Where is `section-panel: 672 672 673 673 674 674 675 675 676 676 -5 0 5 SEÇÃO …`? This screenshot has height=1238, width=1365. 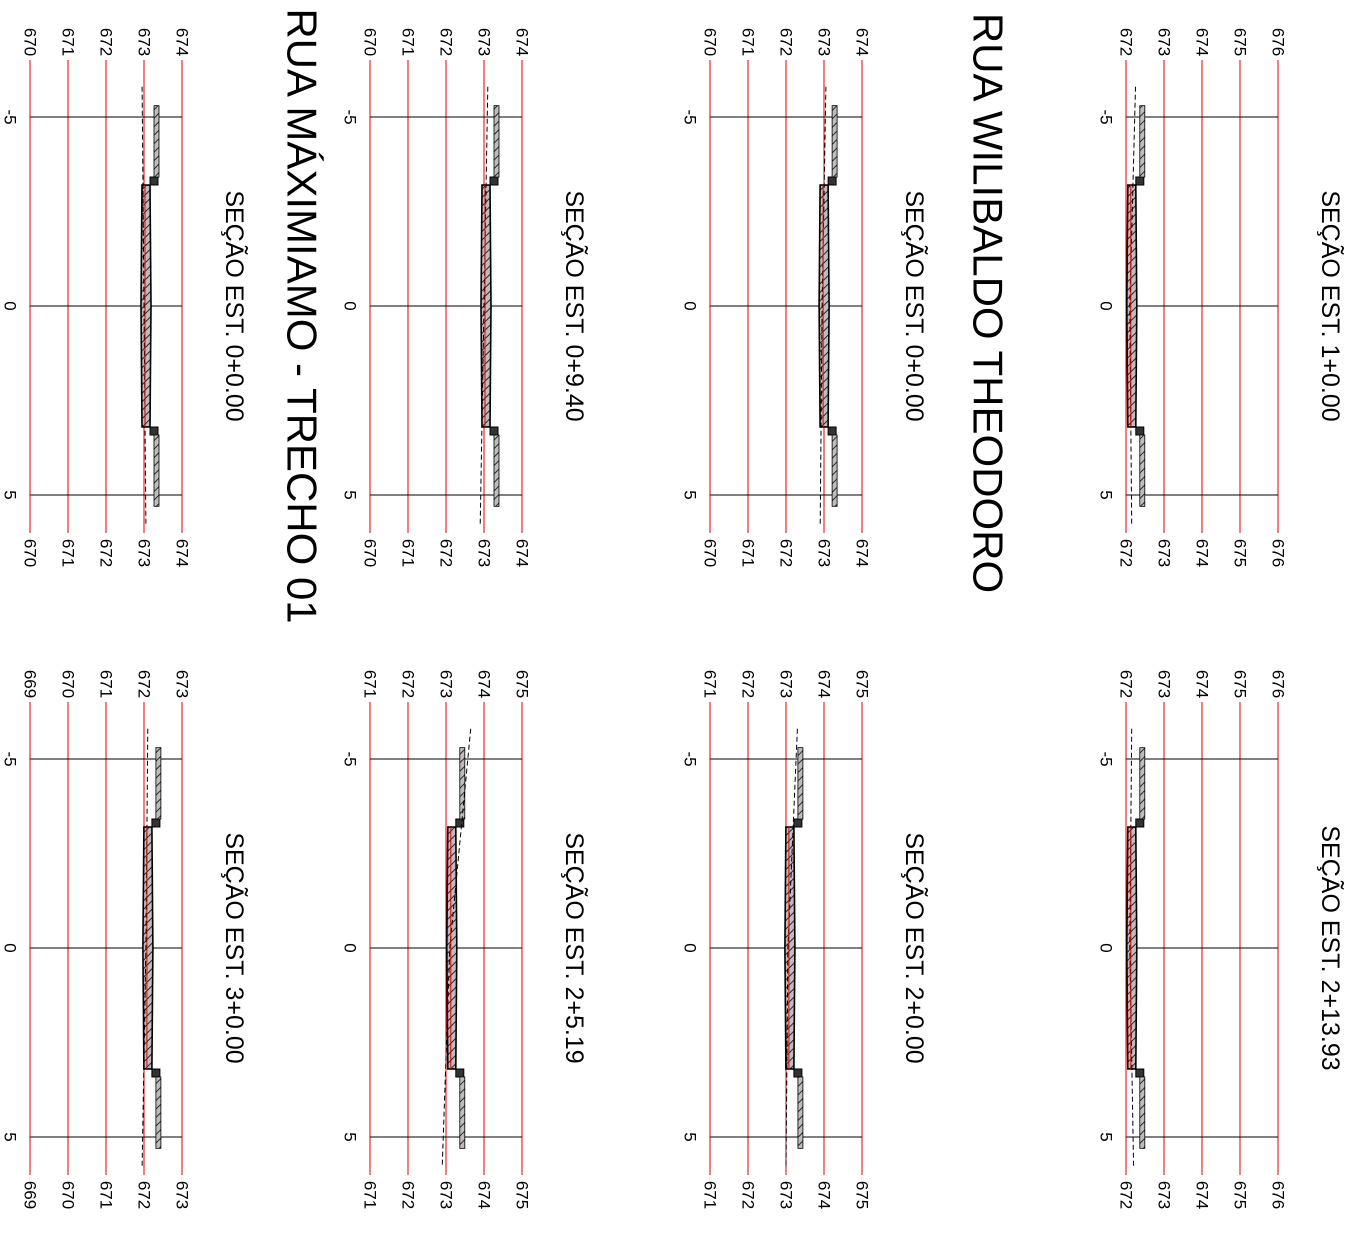
section-panel: 672 672 673 673 674 674 675 675 676 676 -5 0 5 SEÇÃO … is located at coordinates (1221, 297).